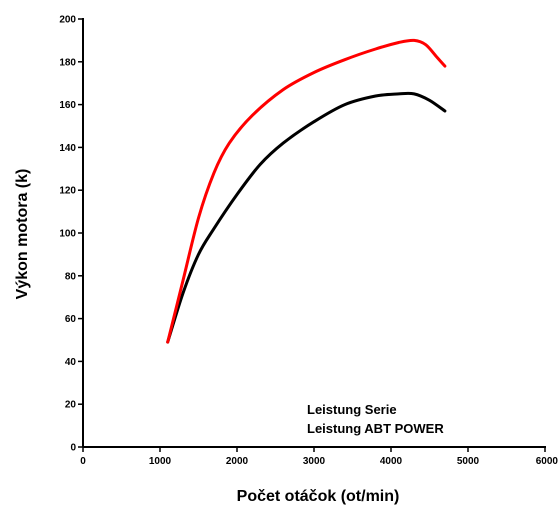 The width and height of the screenshot is (559, 506). Describe the element at coordinates (71, 276) in the screenshot. I see `y-tick-label: 80` at that location.